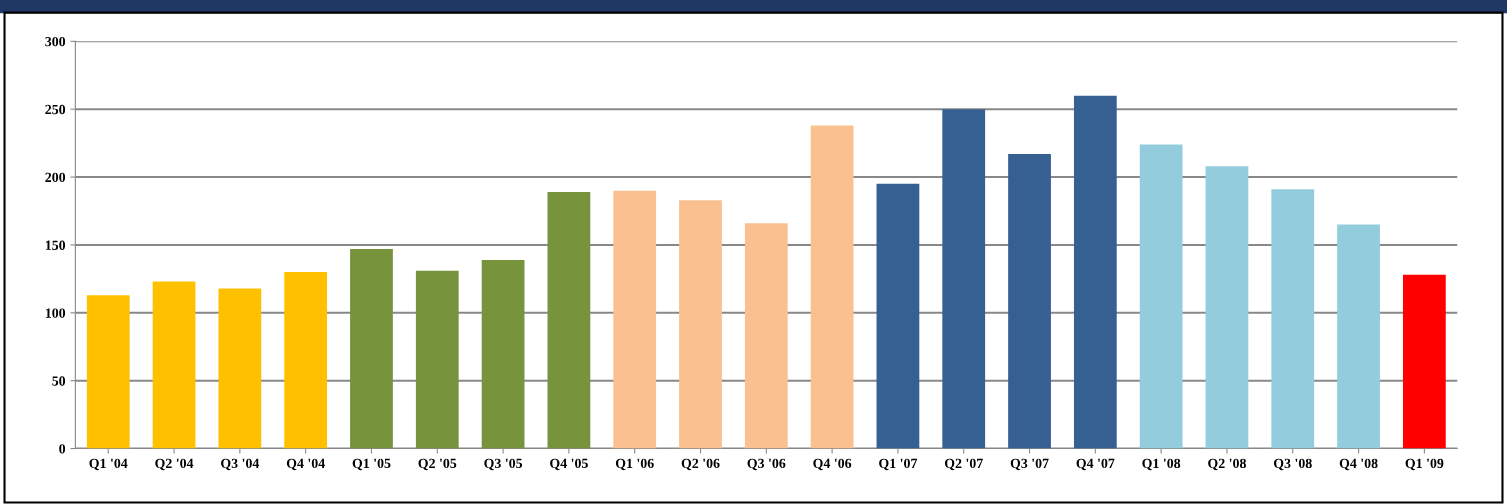  What do you see at coordinates (55, 109) in the screenshot?
I see `y-tick-label: 250` at bounding box center [55, 109].